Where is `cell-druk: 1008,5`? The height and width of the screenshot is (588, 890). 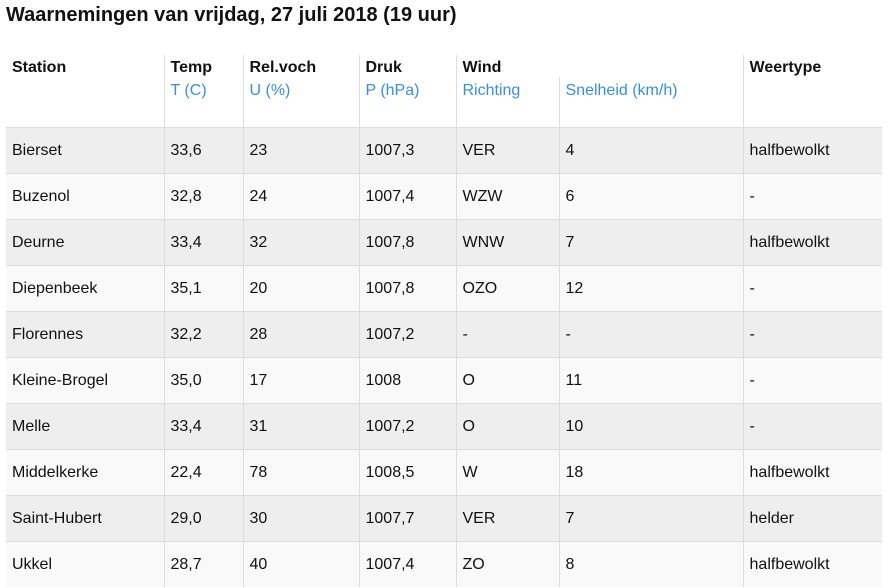 cell-druk: 1008,5 is located at coordinates (408, 472).